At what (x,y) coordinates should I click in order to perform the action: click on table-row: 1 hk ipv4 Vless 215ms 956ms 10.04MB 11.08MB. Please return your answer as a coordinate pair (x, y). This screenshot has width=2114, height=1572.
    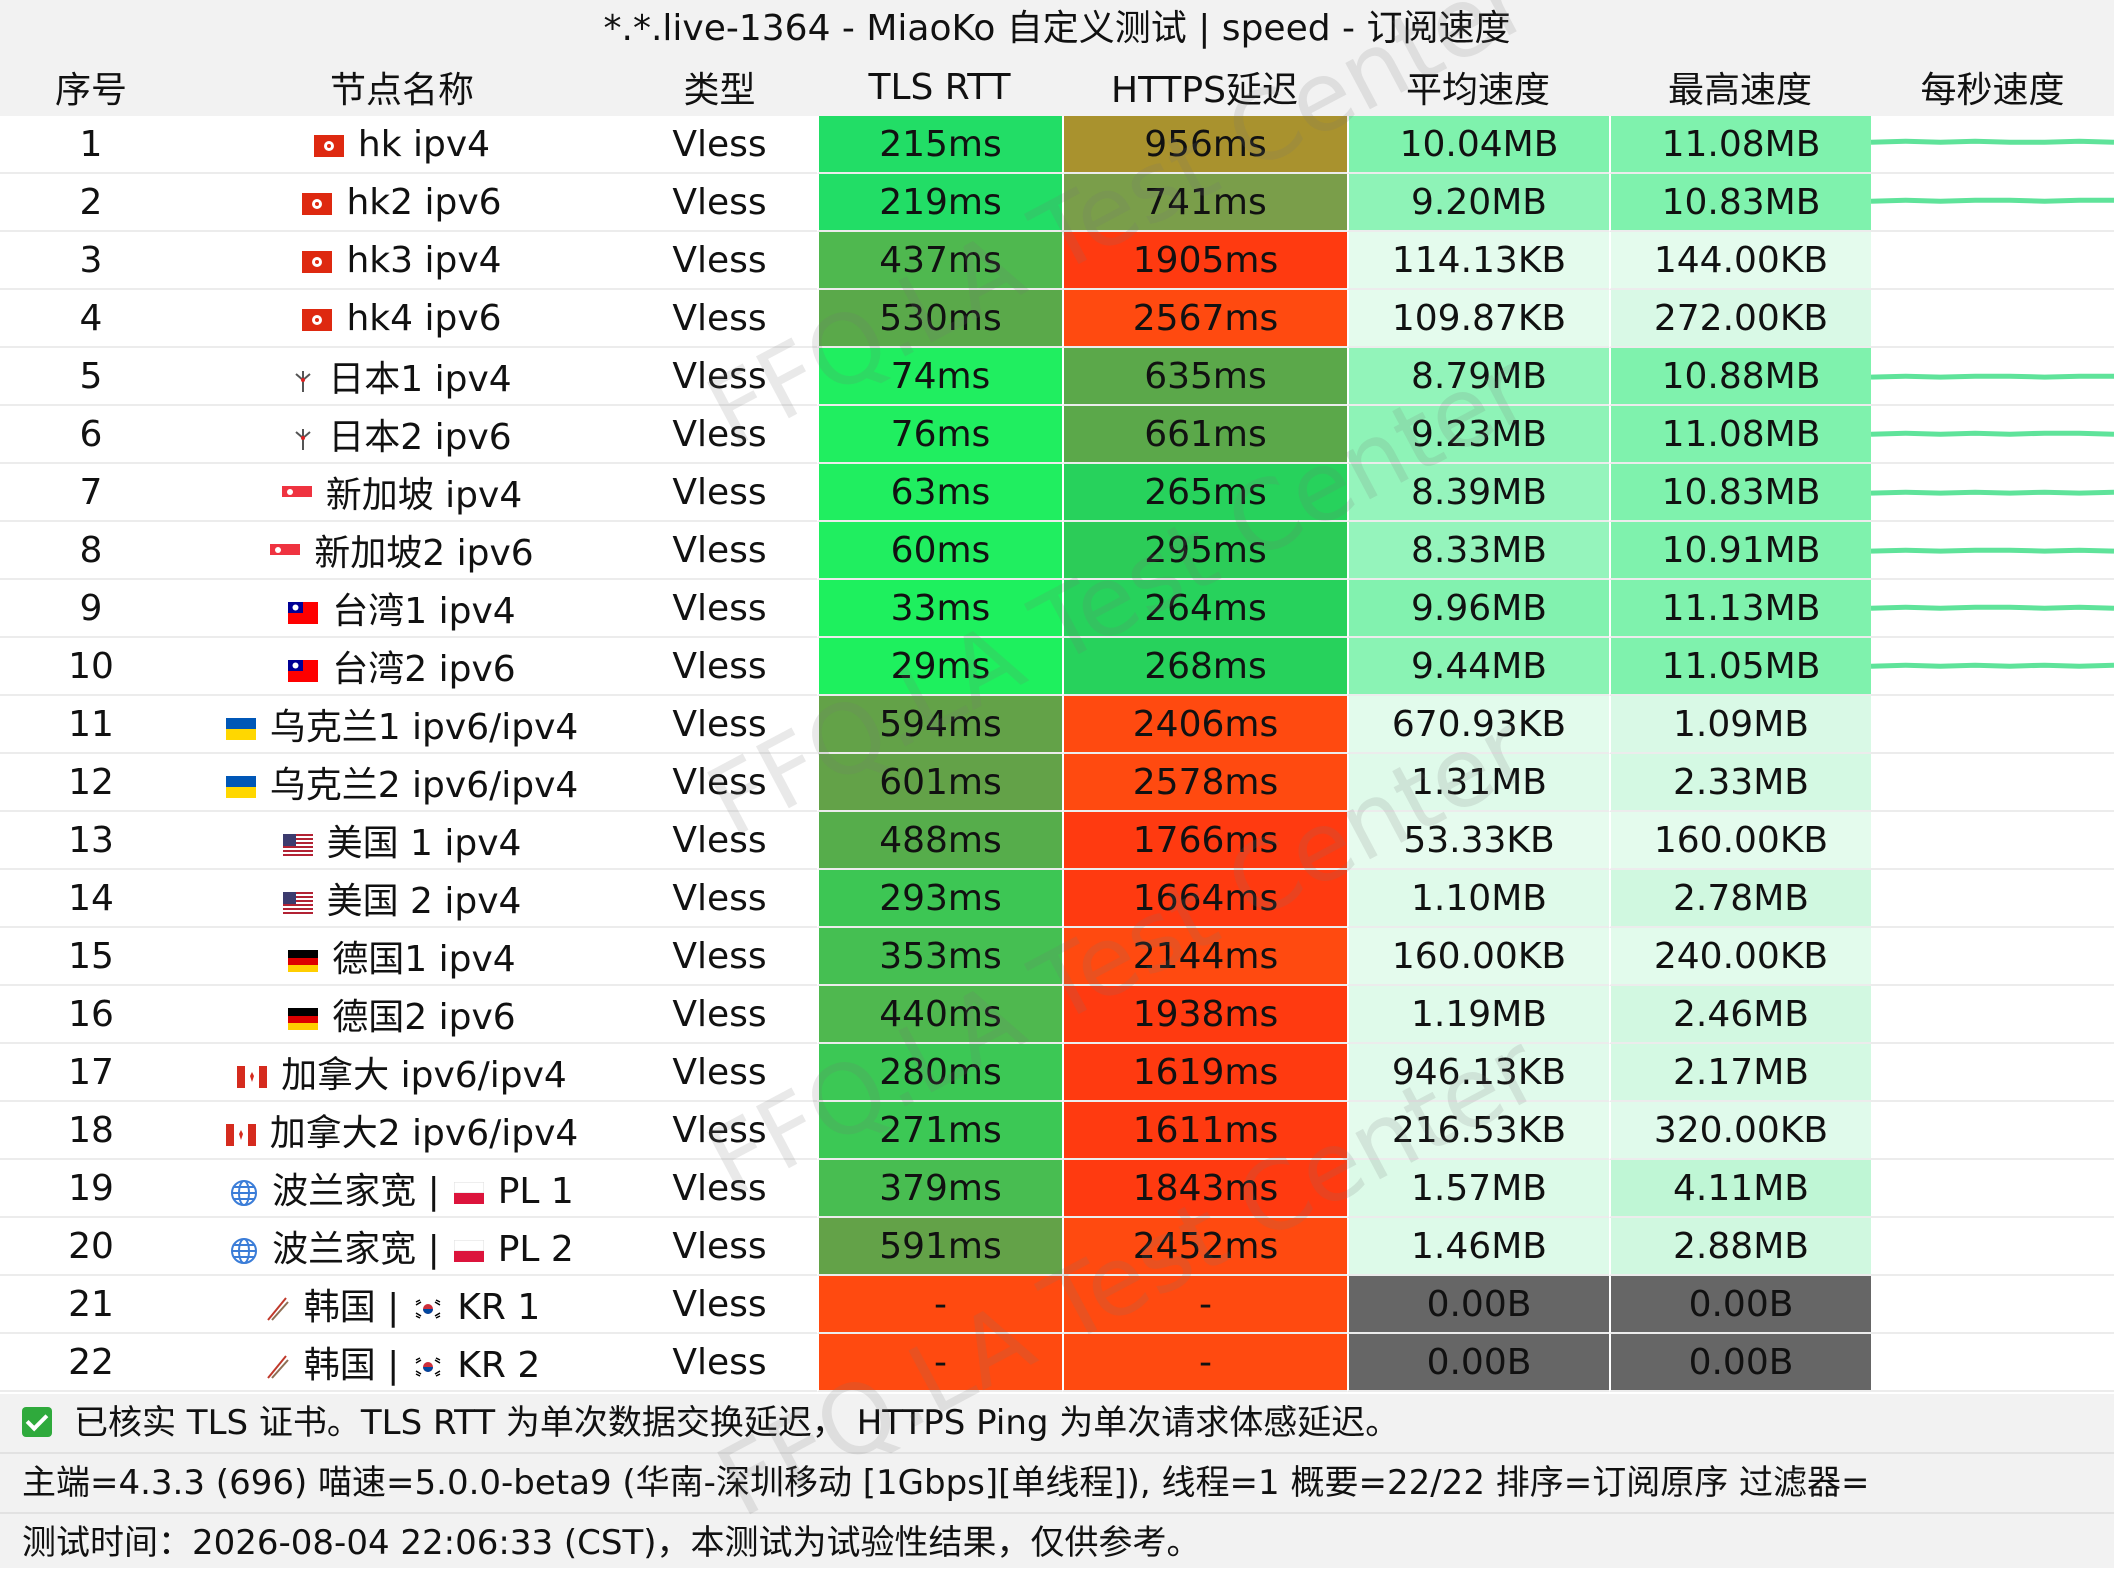
    Looking at the image, I should click on (1057, 145).